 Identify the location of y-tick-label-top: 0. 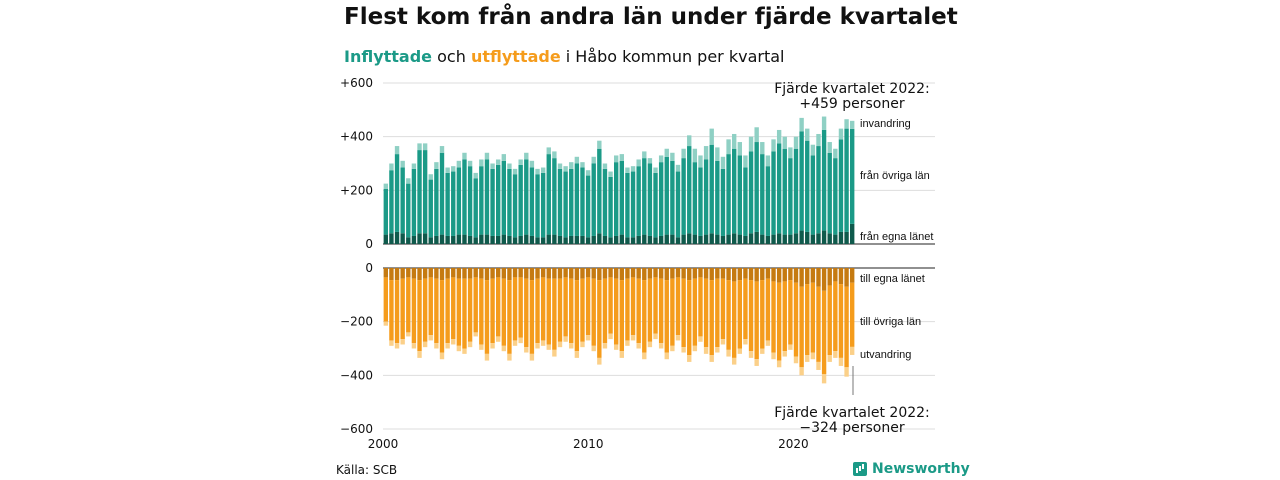
(369, 244).